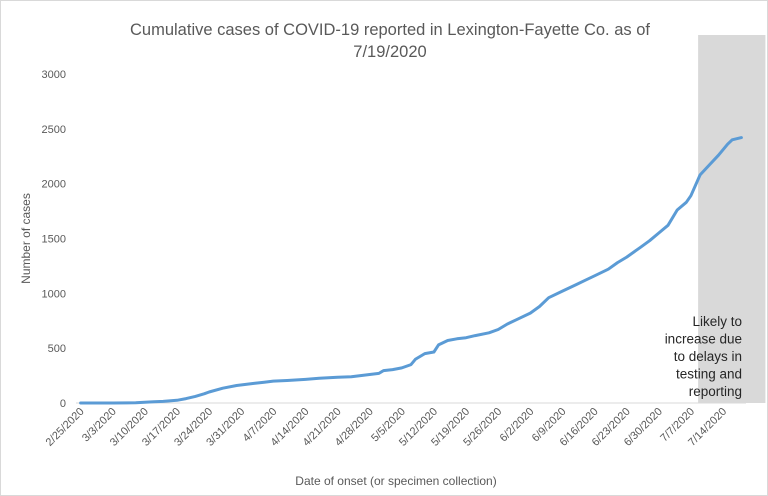 The width and height of the screenshot is (768, 496). Describe the element at coordinates (57, 349) in the screenshot. I see `y-tick-label: 500` at that location.